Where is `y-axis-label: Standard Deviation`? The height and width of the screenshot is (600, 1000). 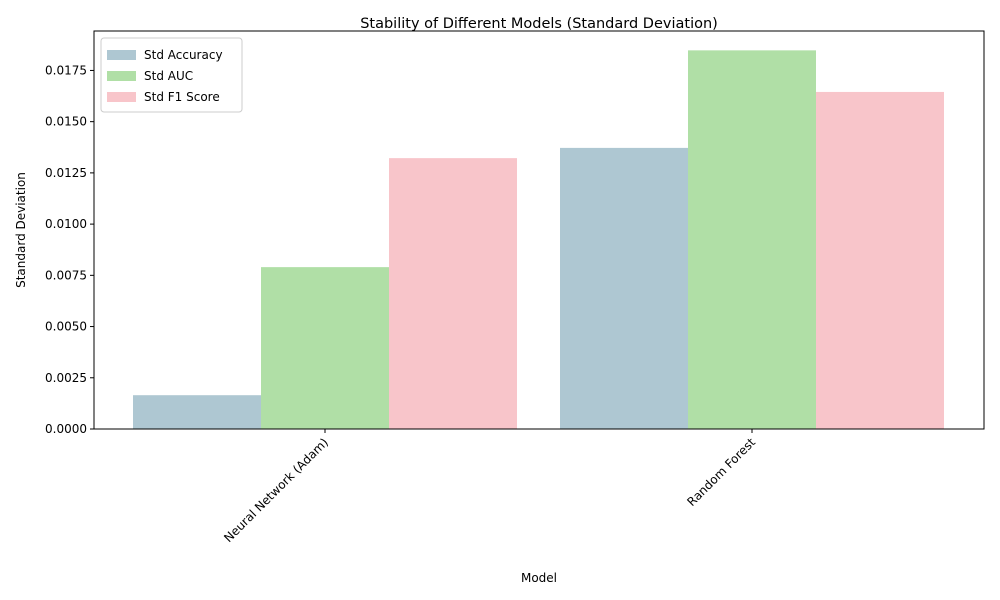
y-axis-label: Standard Deviation is located at coordinates (21, 230).